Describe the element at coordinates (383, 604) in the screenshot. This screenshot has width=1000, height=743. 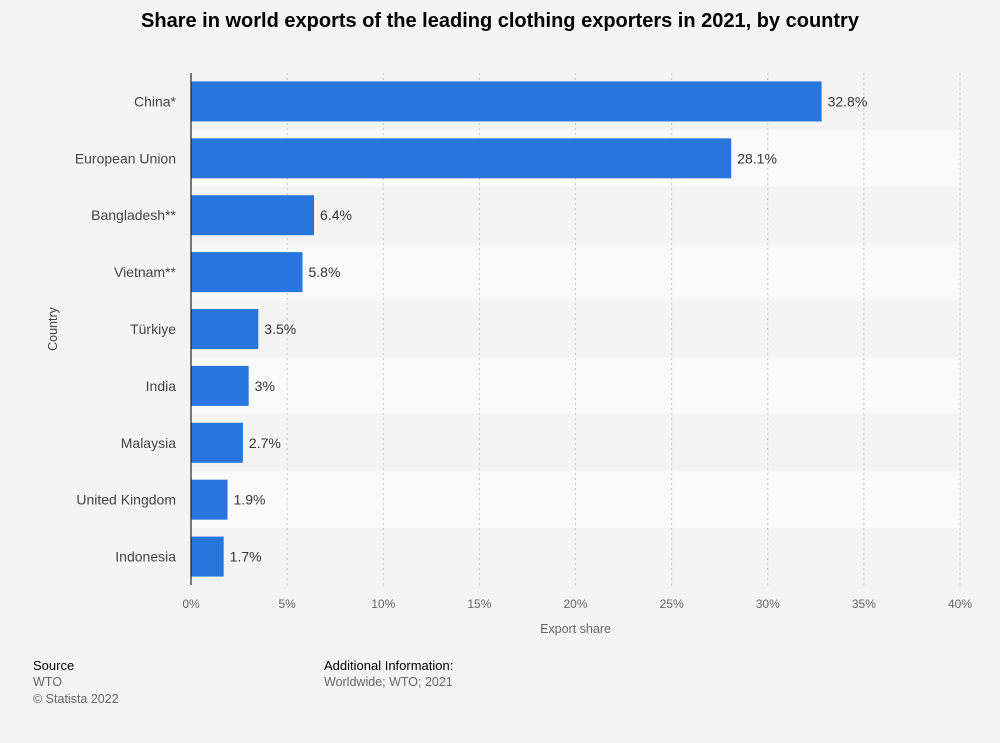
I see `x-tick-label: 10%` at that location.